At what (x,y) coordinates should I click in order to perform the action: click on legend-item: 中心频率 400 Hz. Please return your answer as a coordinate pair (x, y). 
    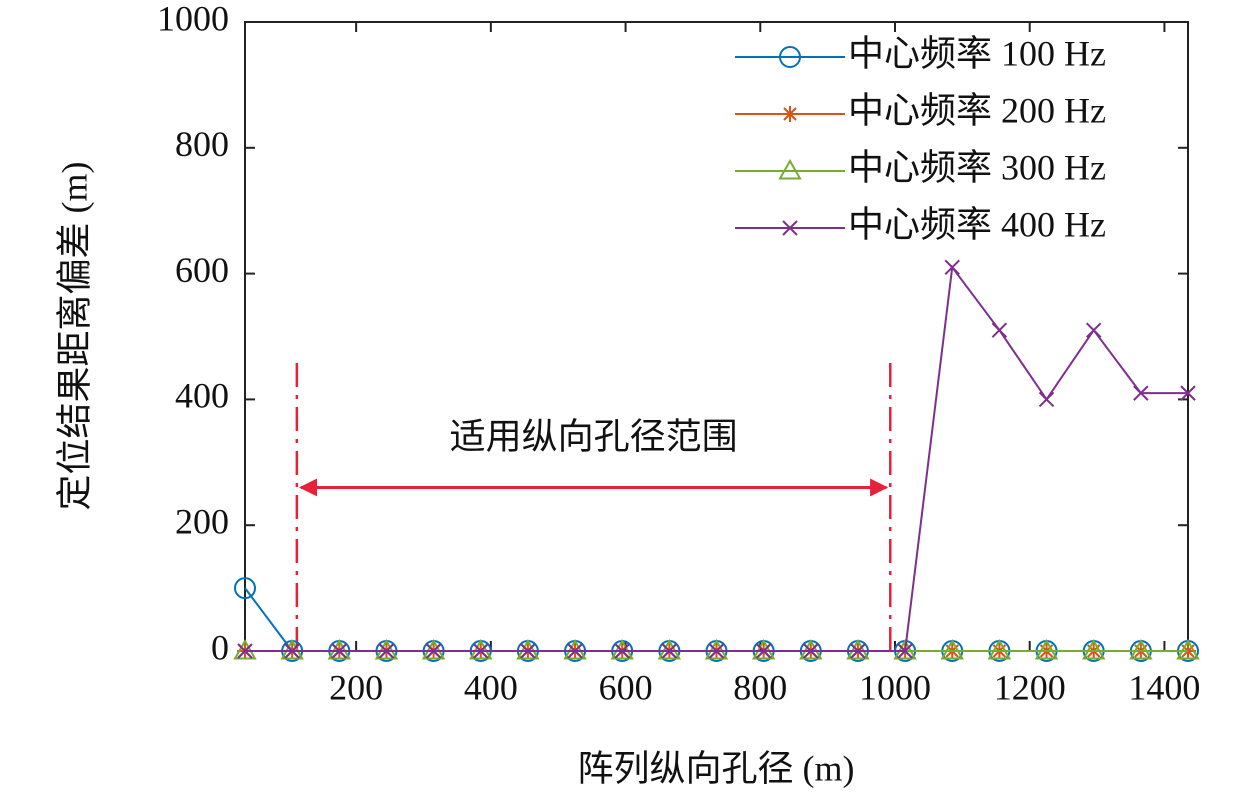
    Looking at the image, I should click on (920, 224).